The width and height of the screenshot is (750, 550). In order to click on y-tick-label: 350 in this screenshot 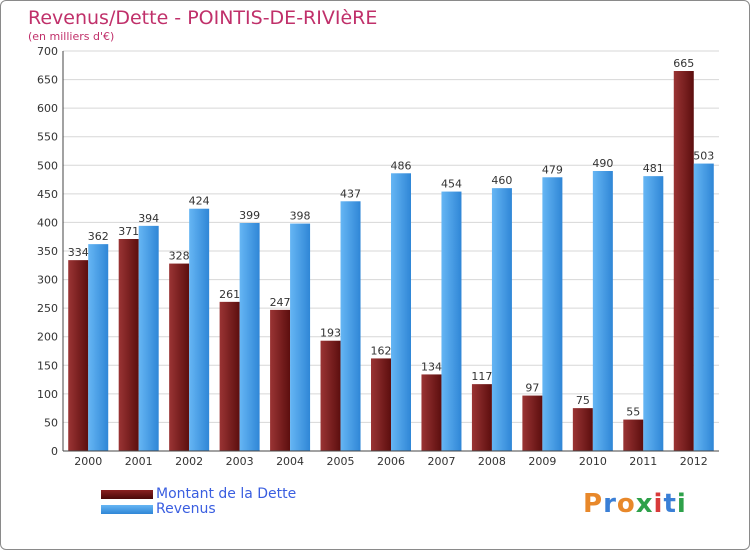, I will do `click(47, 251)`.